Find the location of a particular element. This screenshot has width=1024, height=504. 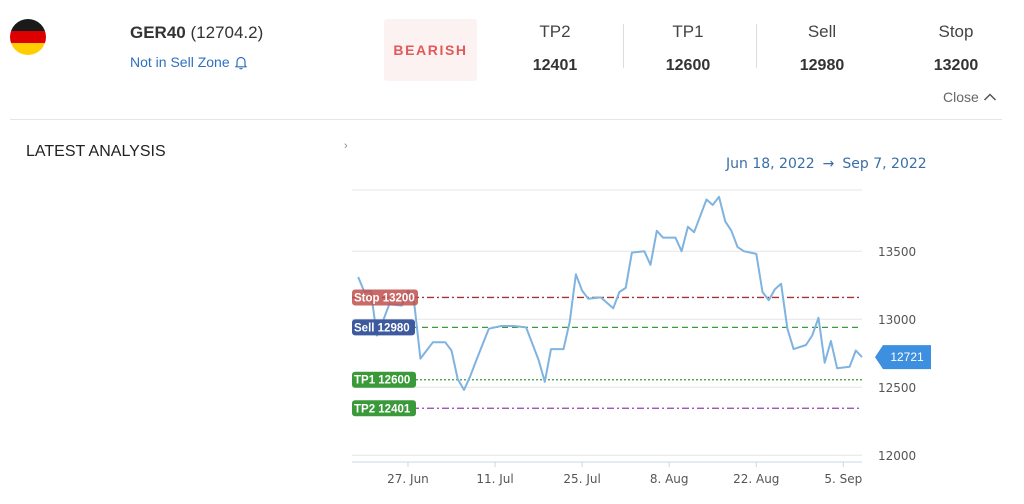

close-button: Close is located at coordinates (970, 97).